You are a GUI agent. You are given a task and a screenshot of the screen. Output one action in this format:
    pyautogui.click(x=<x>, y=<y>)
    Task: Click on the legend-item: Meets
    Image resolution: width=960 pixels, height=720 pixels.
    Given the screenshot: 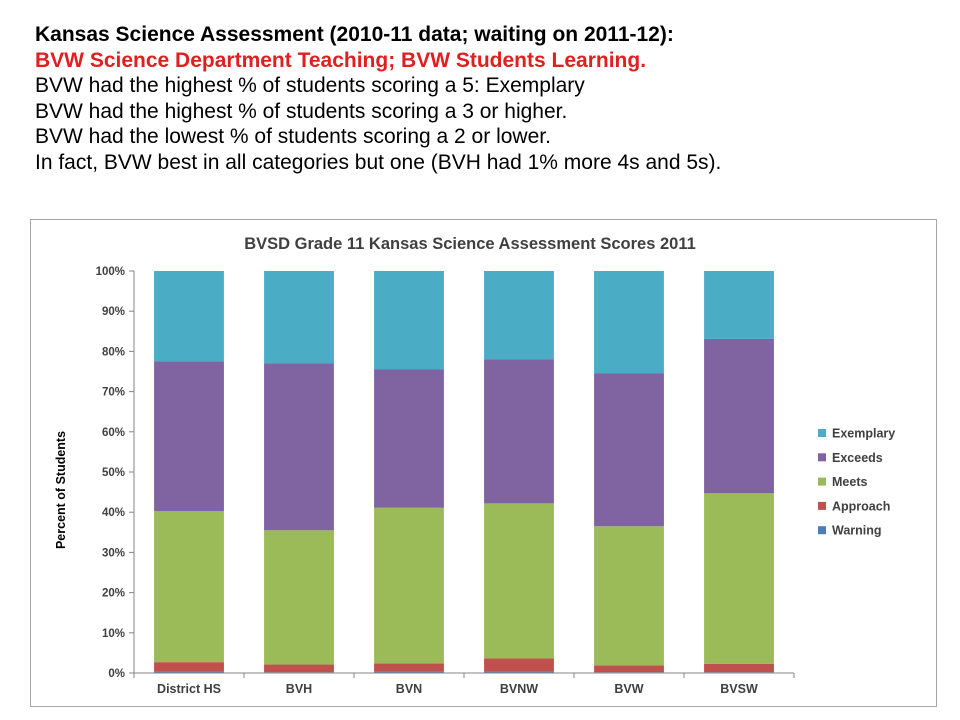 What is the action you would take?
    pyautogui.click(x=842, y=482)
    